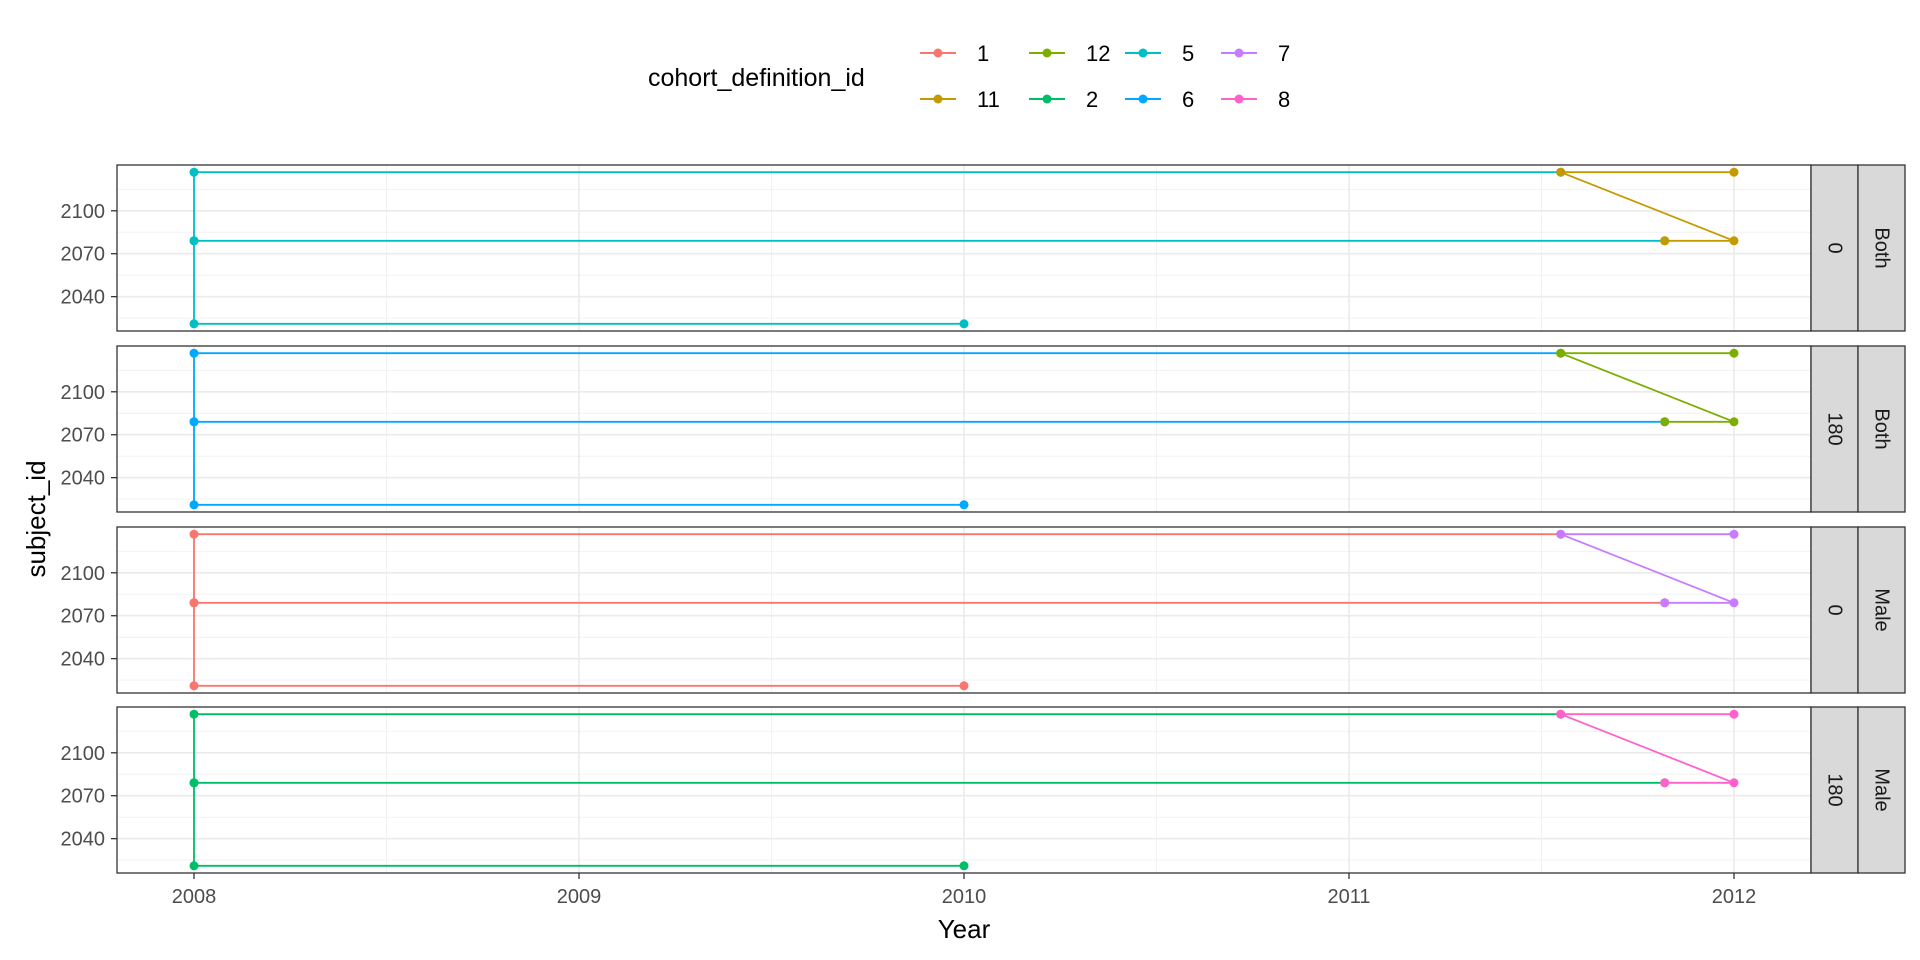 The width and height of the screenshot is (1920, 960). What do you see at coordinates (1734, 897) in the screenshot?
I see `x-tick-label: 2012` at bounding box center [1734, 897].